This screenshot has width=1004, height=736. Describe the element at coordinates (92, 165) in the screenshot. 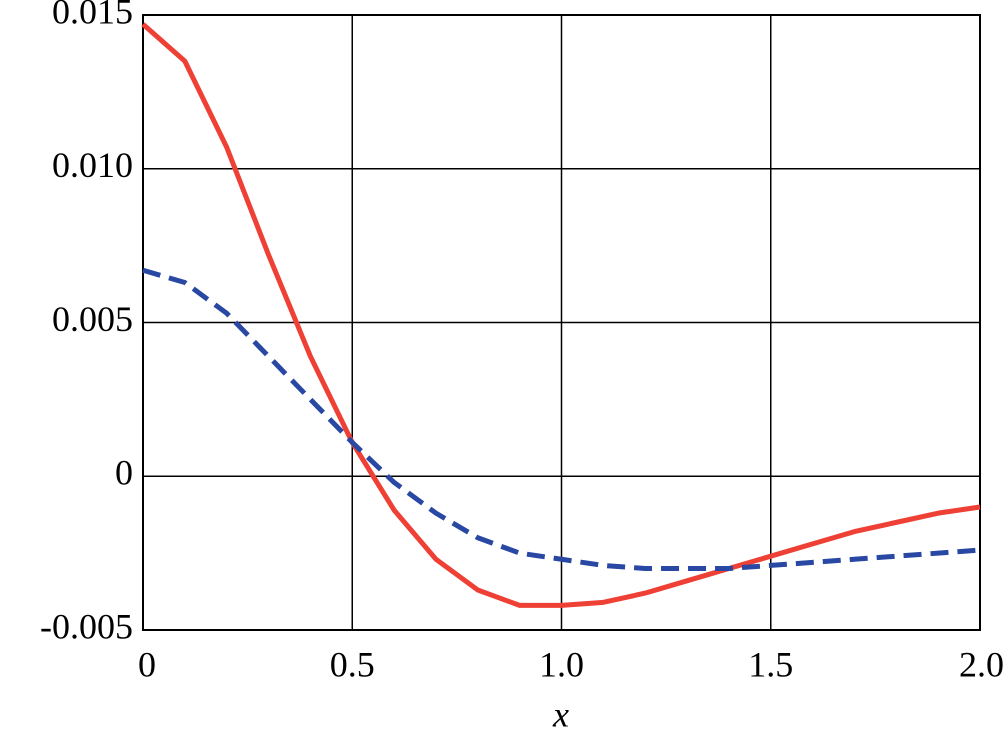

I see `y-tick-label: 0.010` at that location.